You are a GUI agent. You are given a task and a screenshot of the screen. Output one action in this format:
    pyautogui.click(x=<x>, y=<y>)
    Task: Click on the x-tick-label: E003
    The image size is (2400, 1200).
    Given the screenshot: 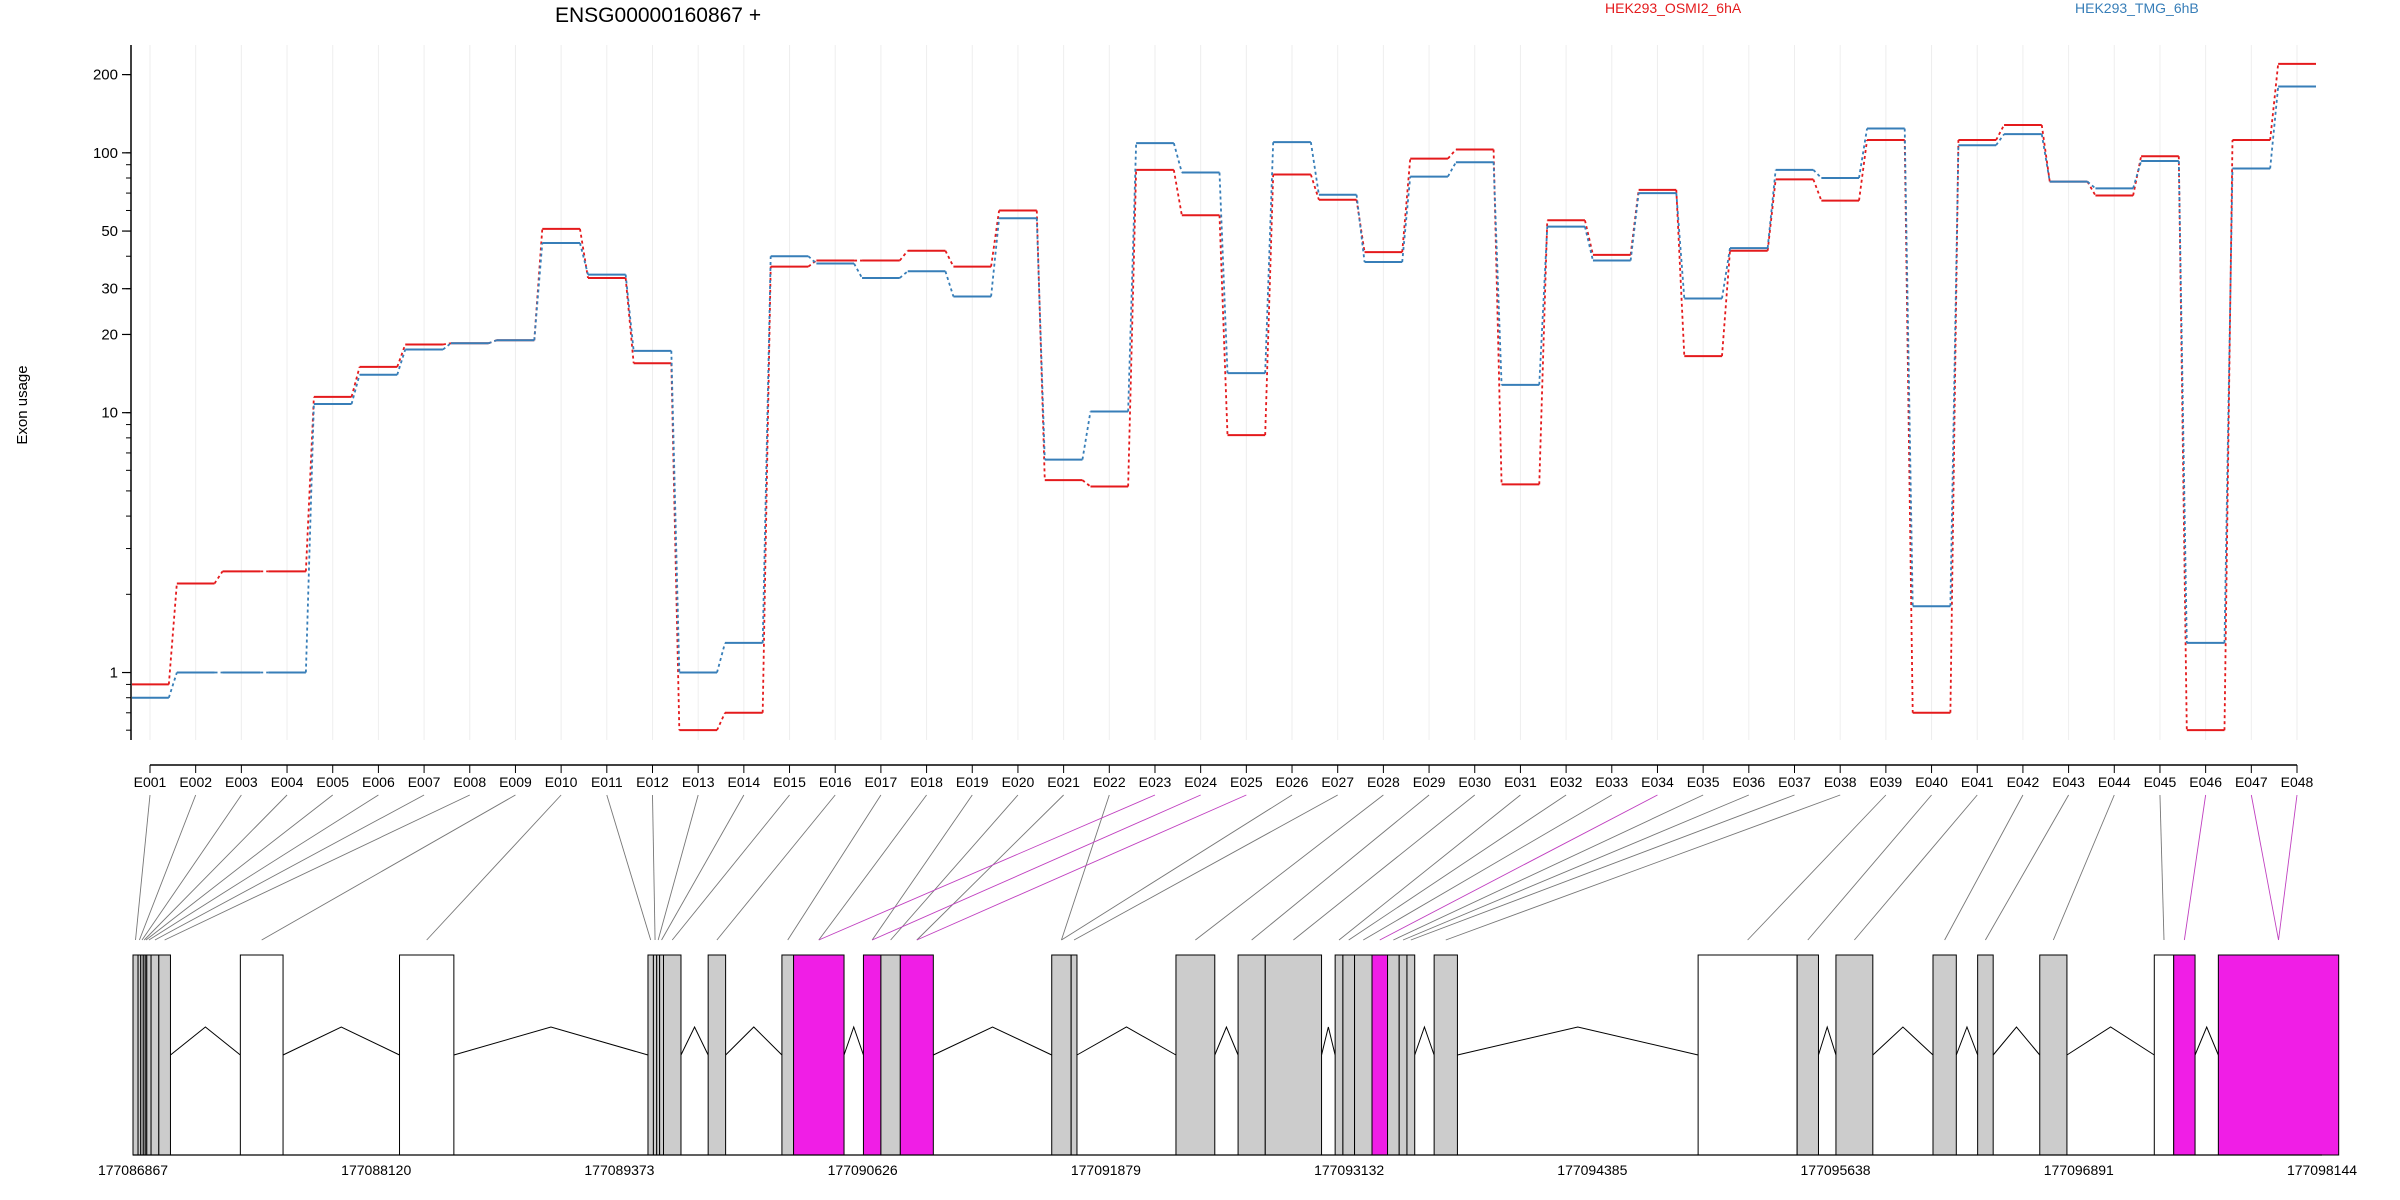 What is the action you would take?
    pyautogui.click(x=241, y=782)
    